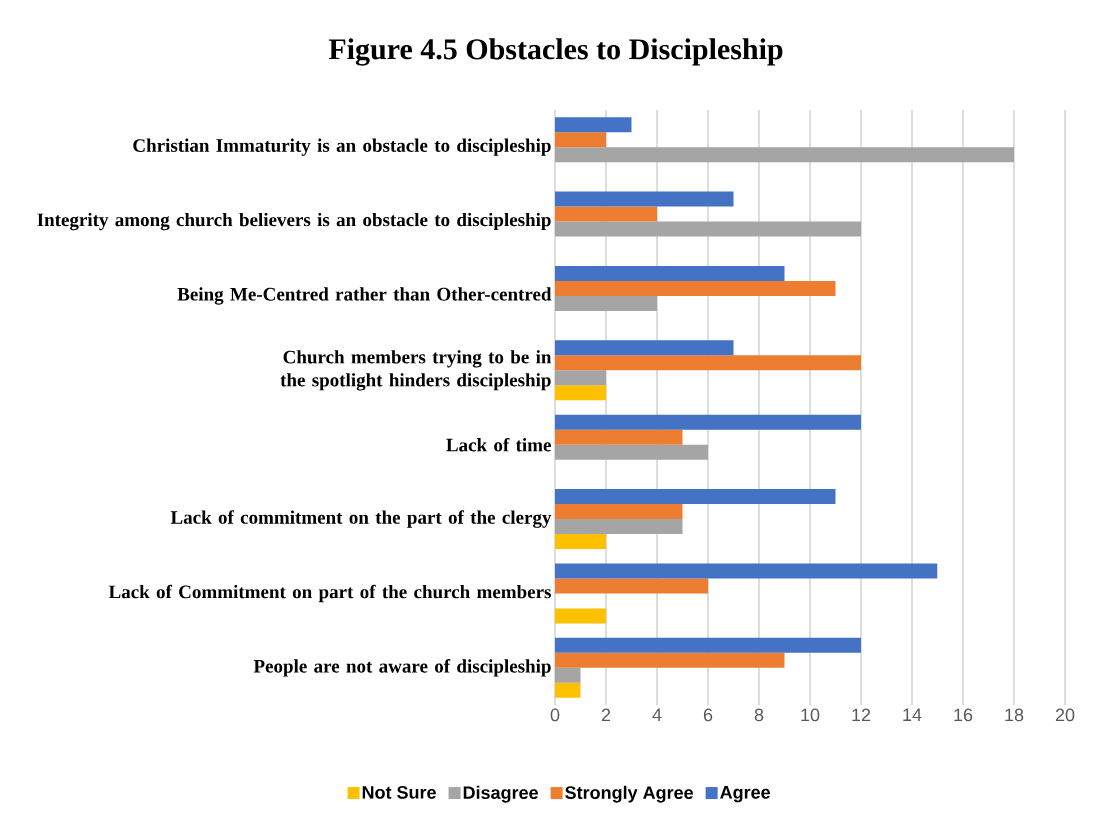 This screenshot has width=1094, height=823. Describe the element at coordinates (708, 715) in the screenshot. I see `x-tick-label: 6` at that location.